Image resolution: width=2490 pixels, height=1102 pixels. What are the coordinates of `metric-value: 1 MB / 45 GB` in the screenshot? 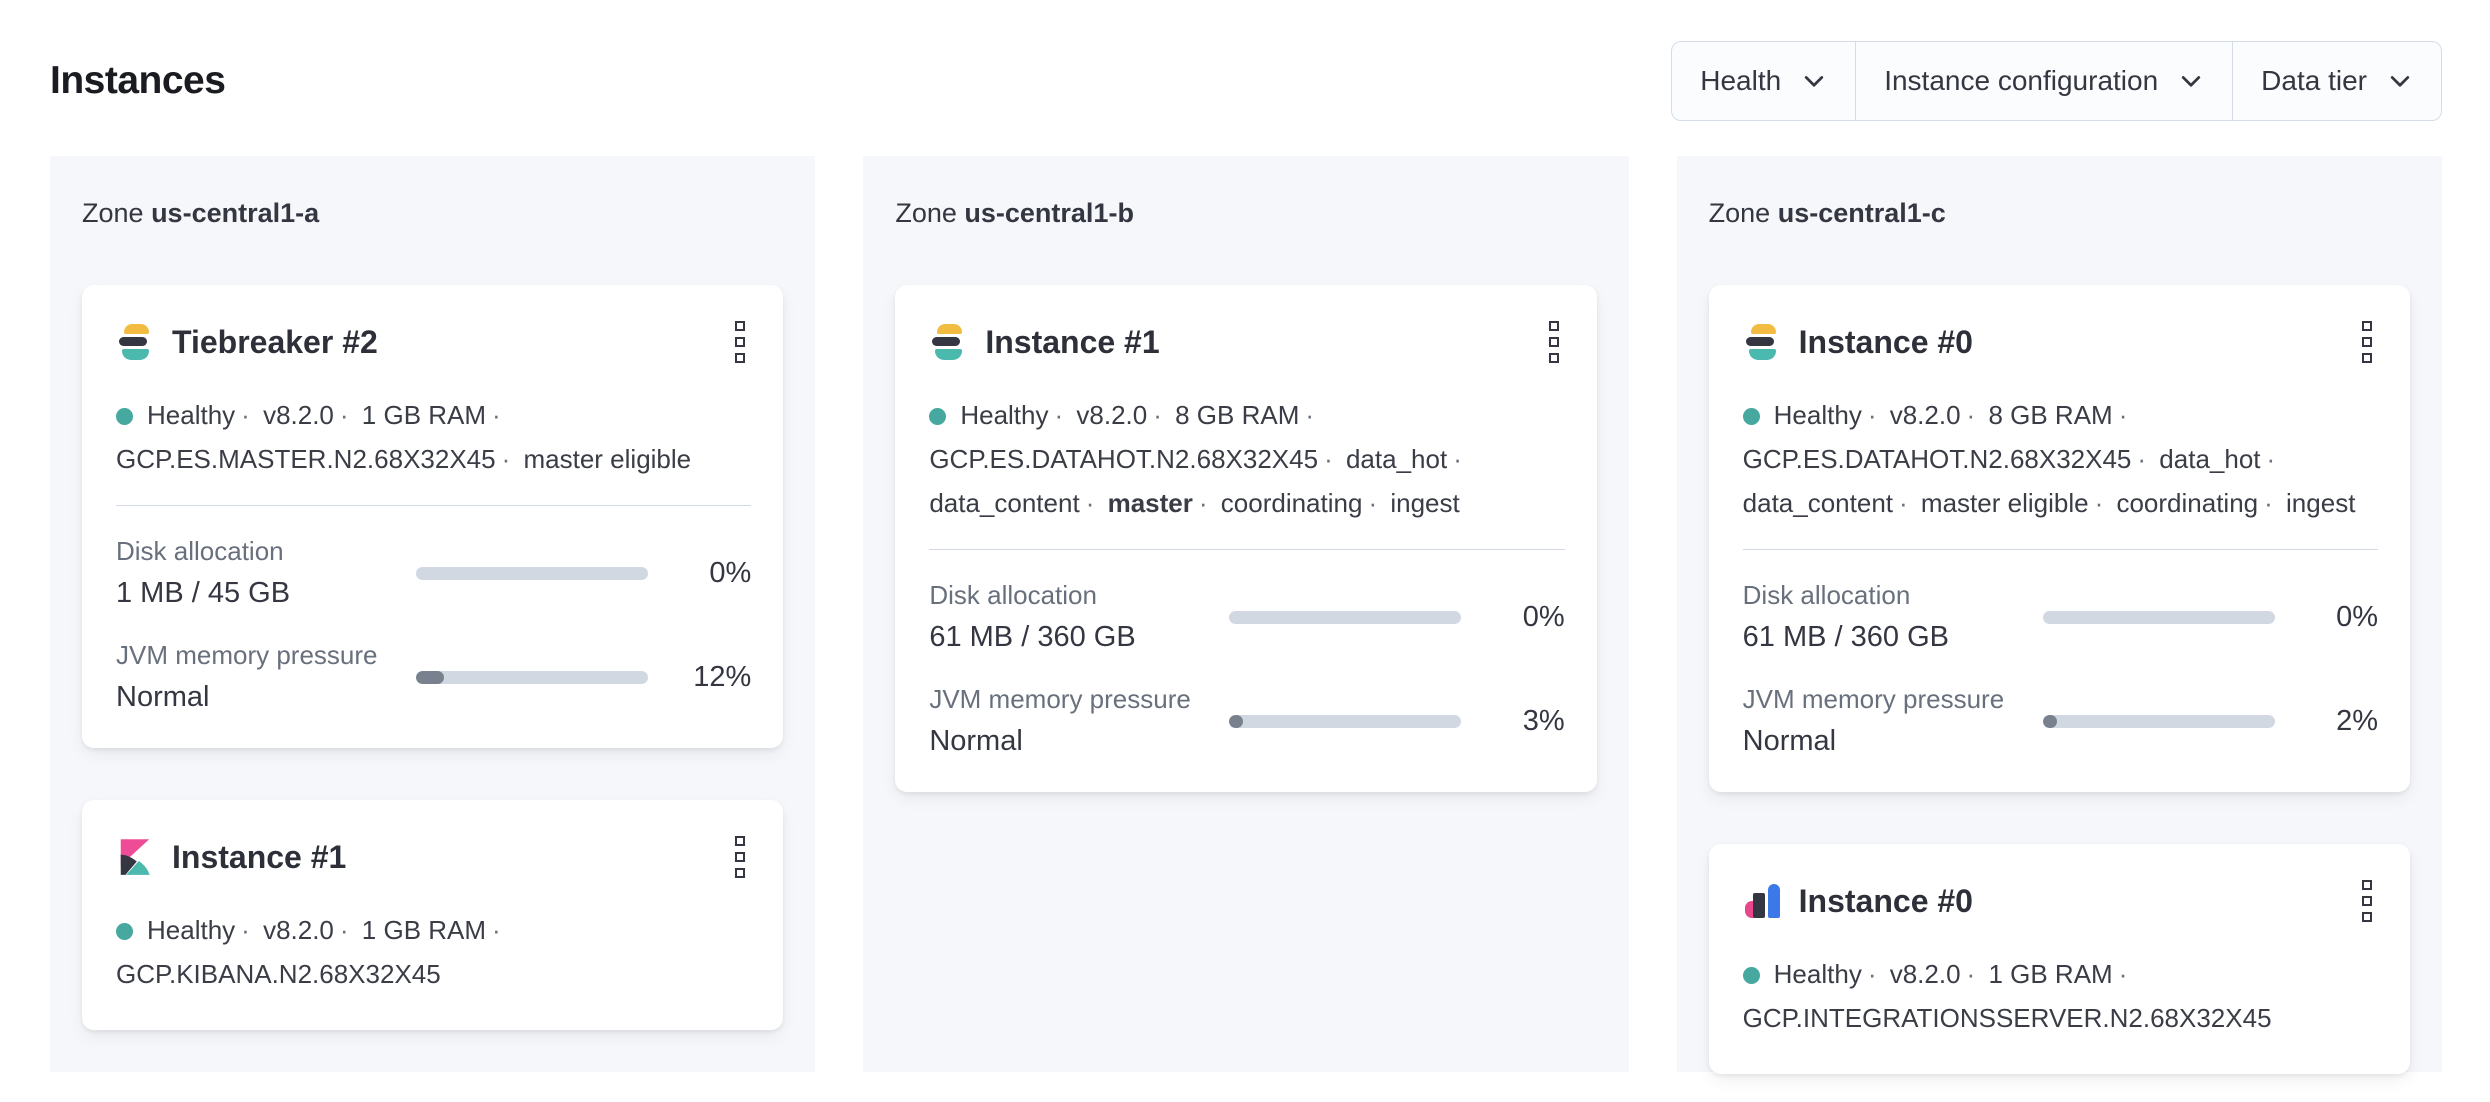 It's located at (203, 593).